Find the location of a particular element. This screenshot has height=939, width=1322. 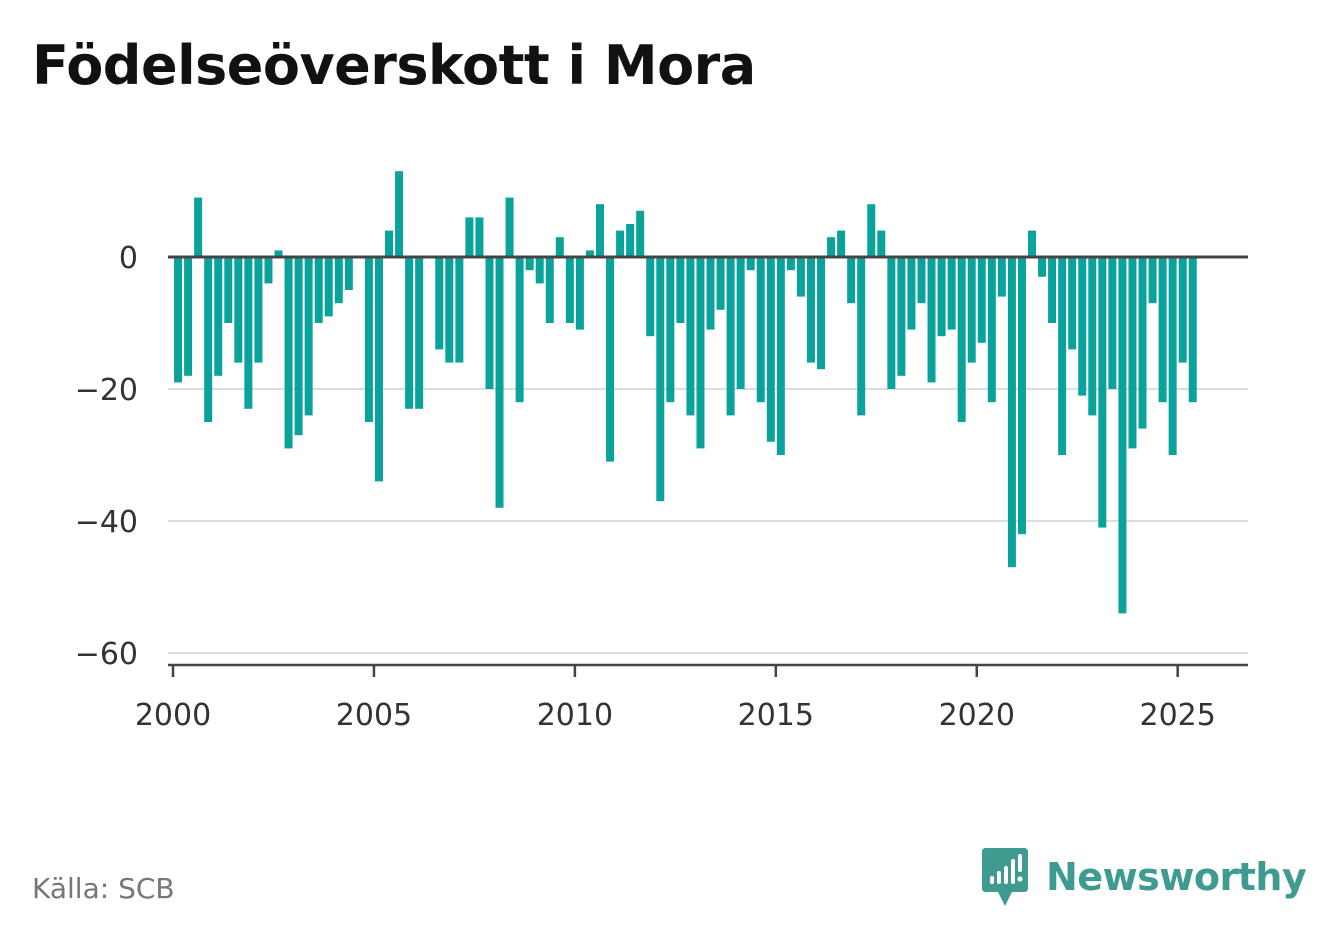

y-tick-label: −20 is located at coordinates (106, 390).